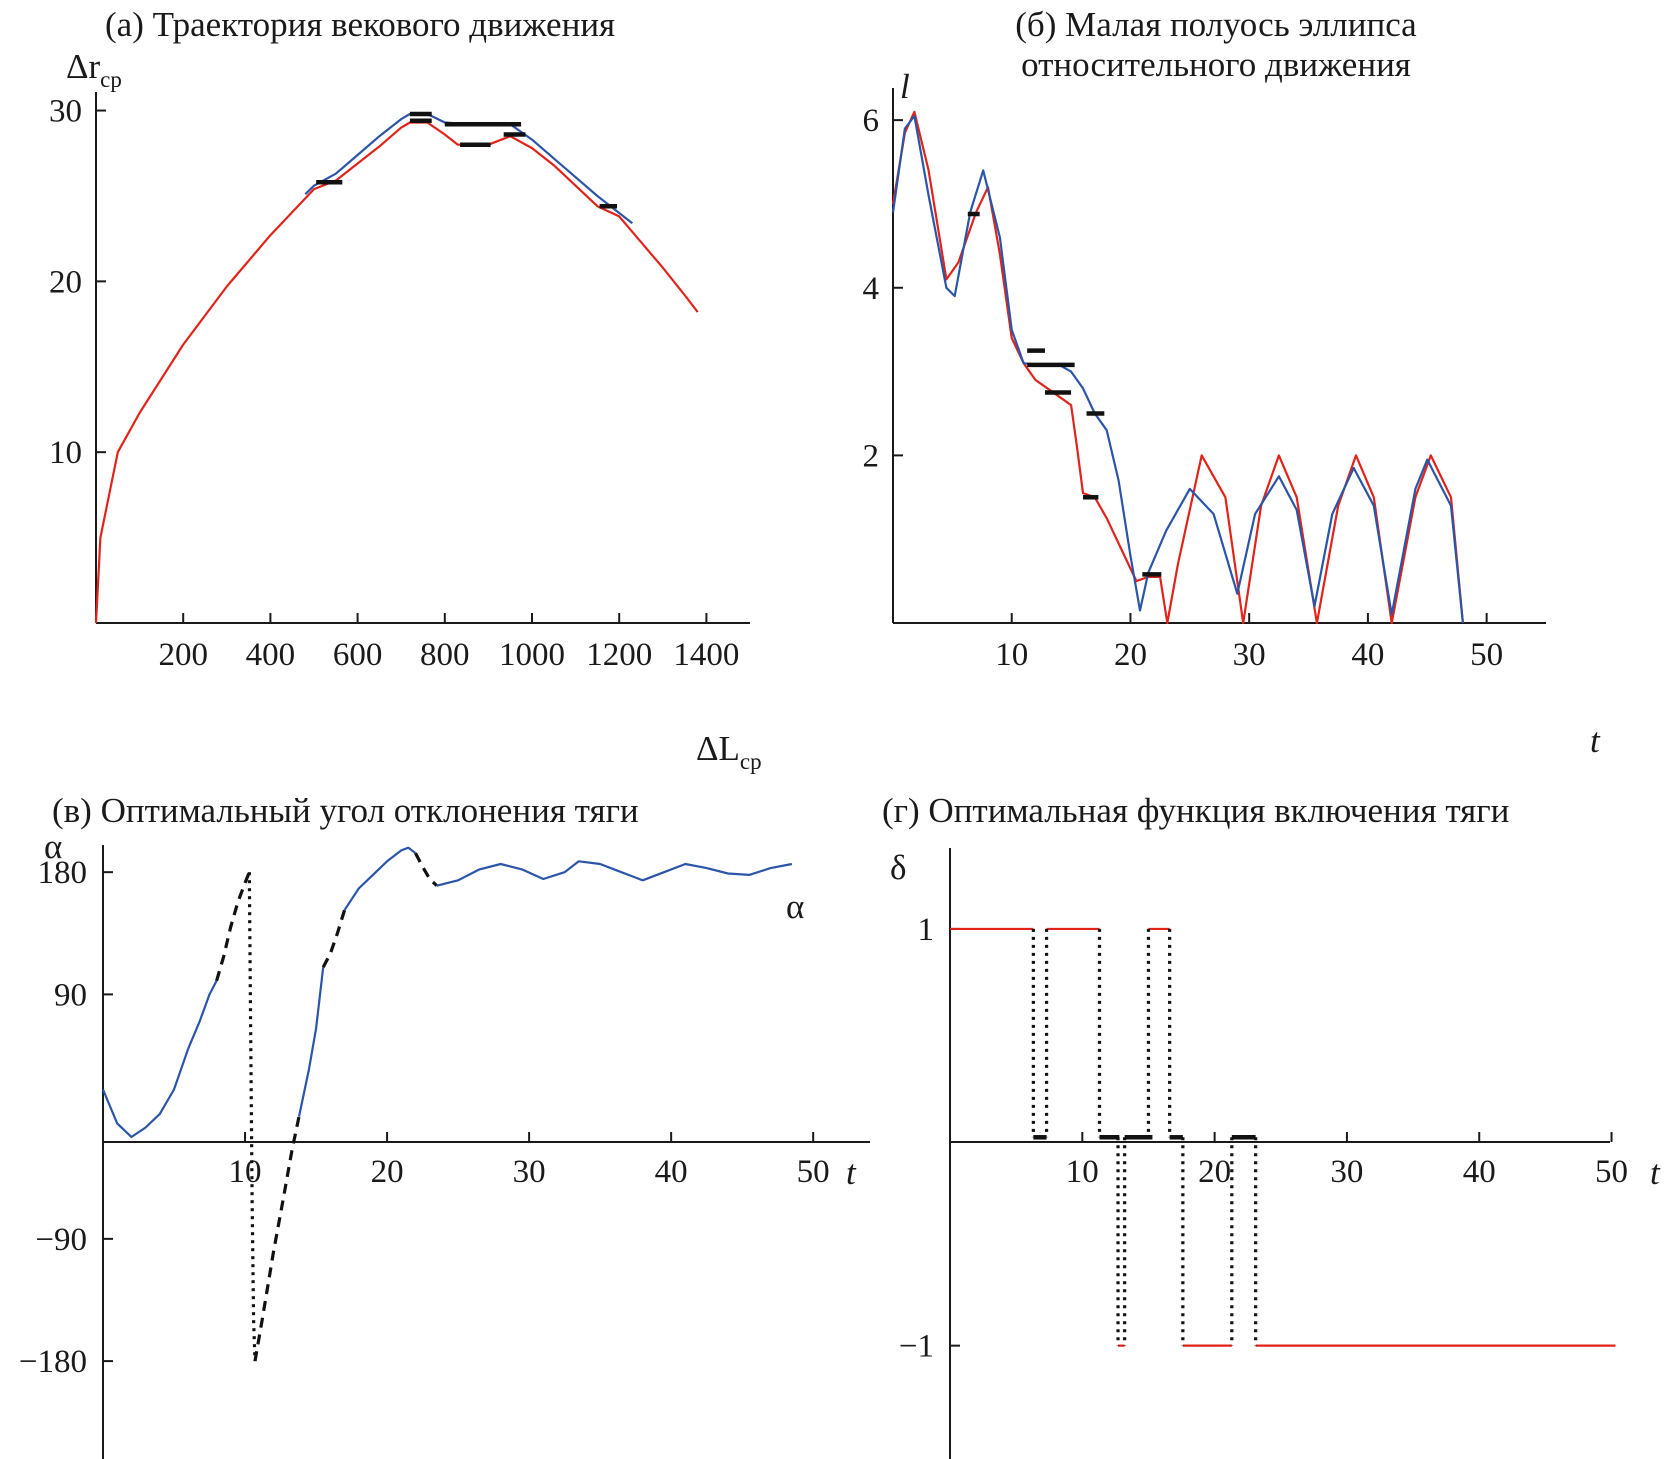 The width and height of the screenshot is (1664, 1459). What do you see at coordinates (387, 1172) in the screenshot?
I see `chart-c-x-tick-label: 20` at bounding box center [387, 1172].